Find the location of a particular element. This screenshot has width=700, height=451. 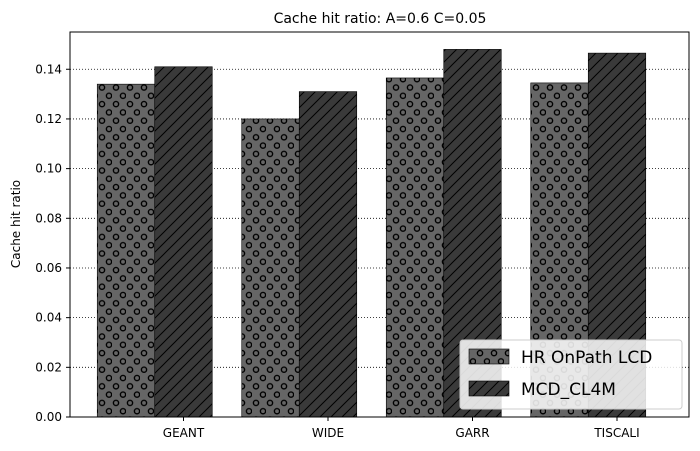

legend-swatch-hr-onpath-lcd is located at coordinates (489, 356).